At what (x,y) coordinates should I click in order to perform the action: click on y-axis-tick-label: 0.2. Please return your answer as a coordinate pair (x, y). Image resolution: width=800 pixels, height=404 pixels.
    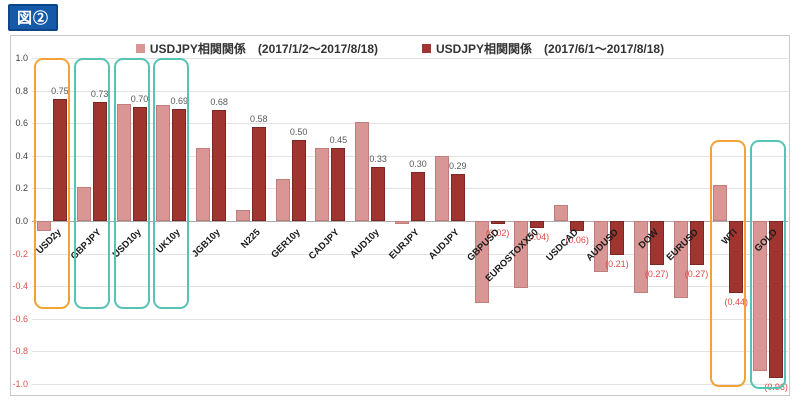
    Looking at the image, I should click on (21, 188).